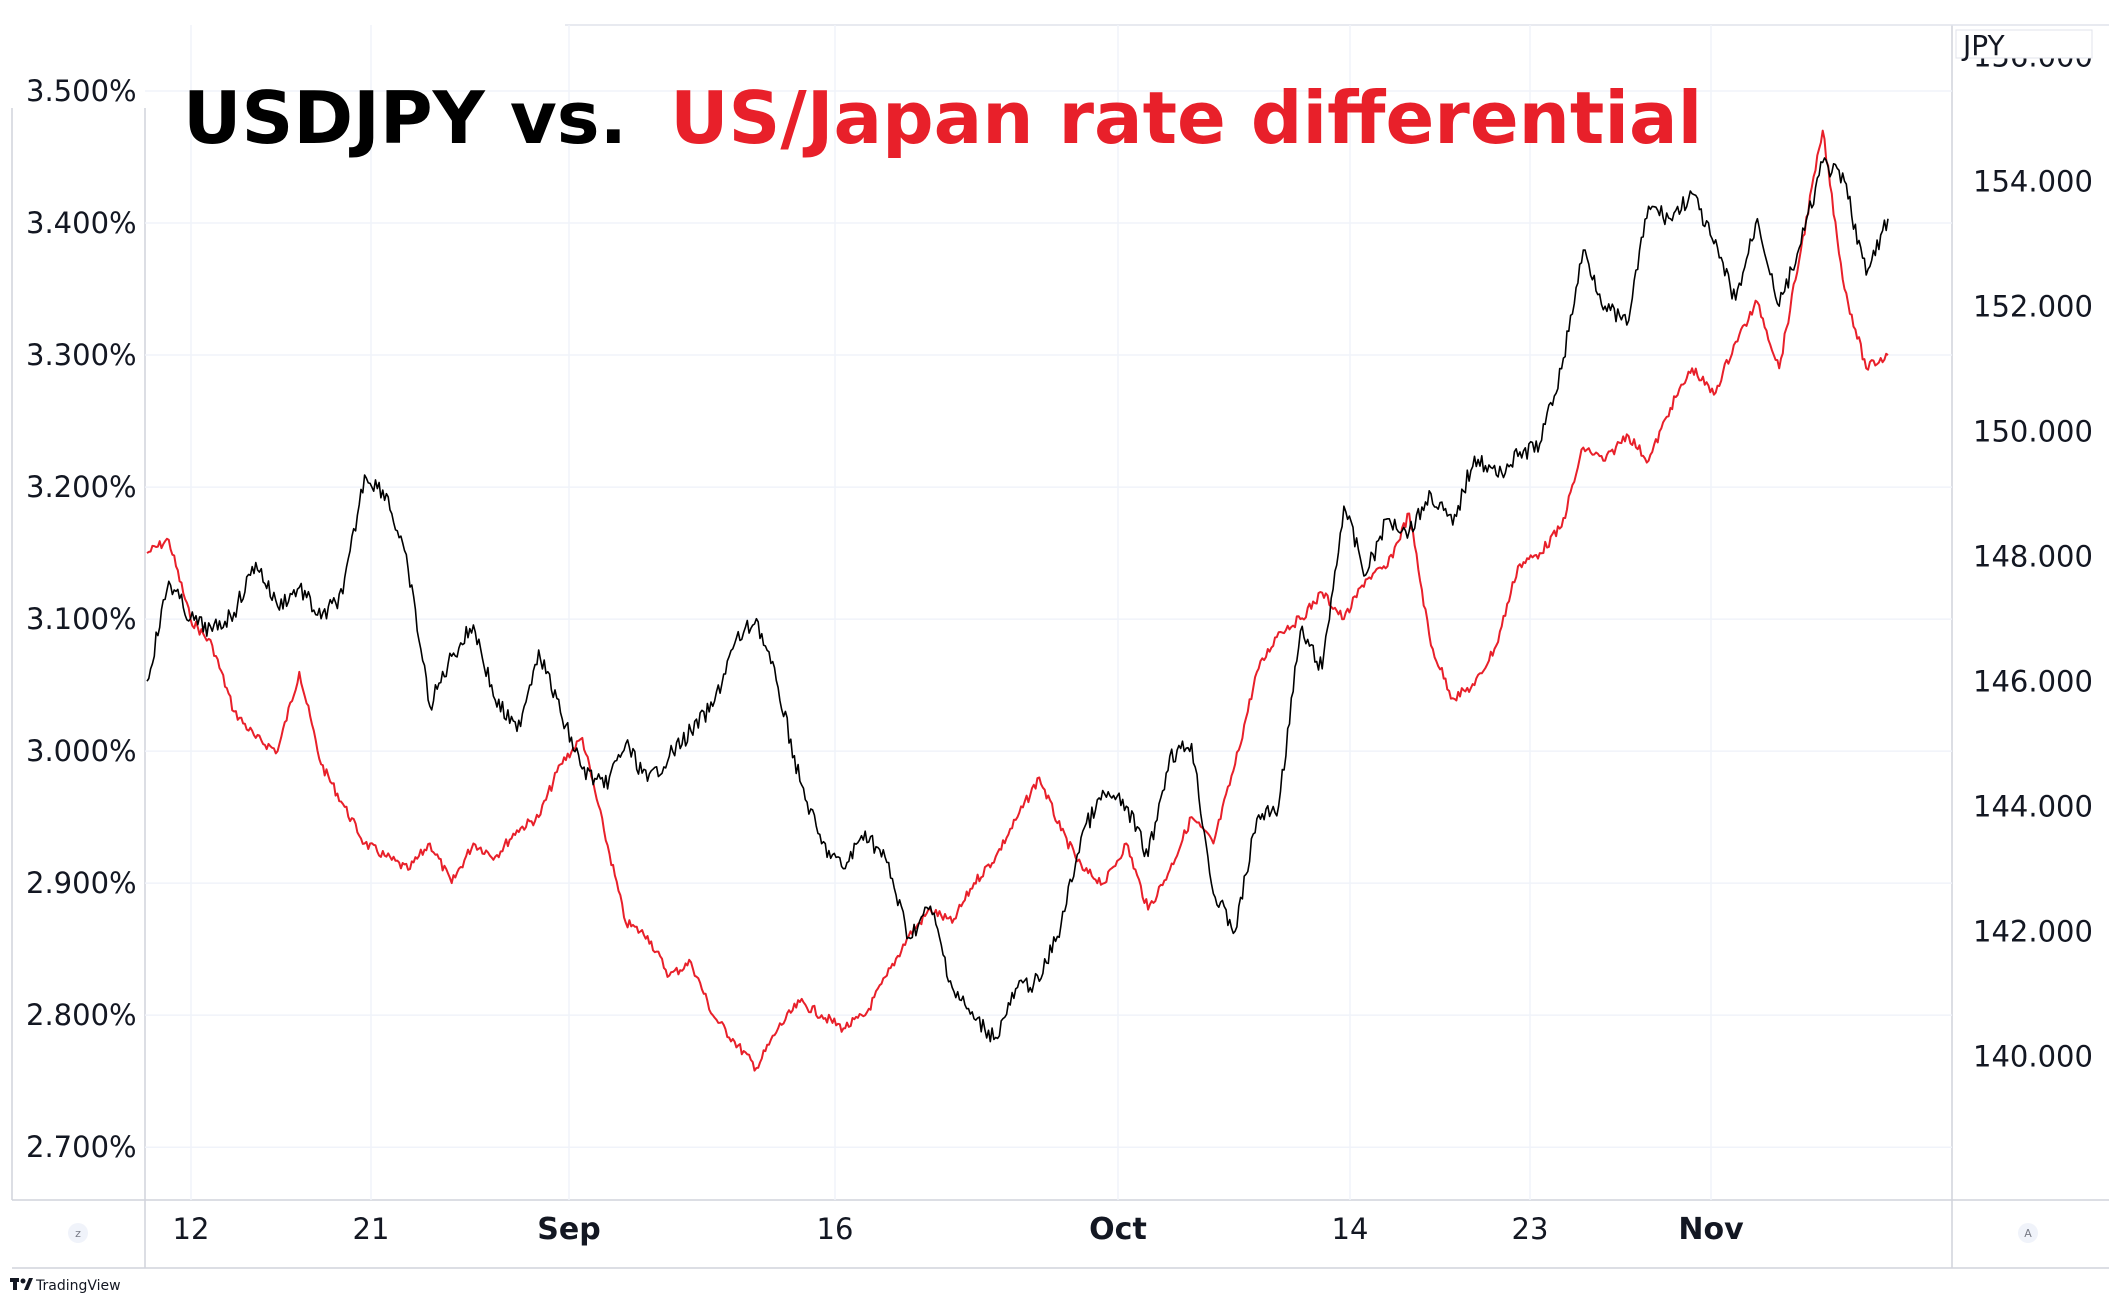 The image size is (2109, 1299). What do you see at coordinates (2033, 931) in the screenshot?
I see `right-axis-tick-label: 142.000` at bounding box center [2033, 931].